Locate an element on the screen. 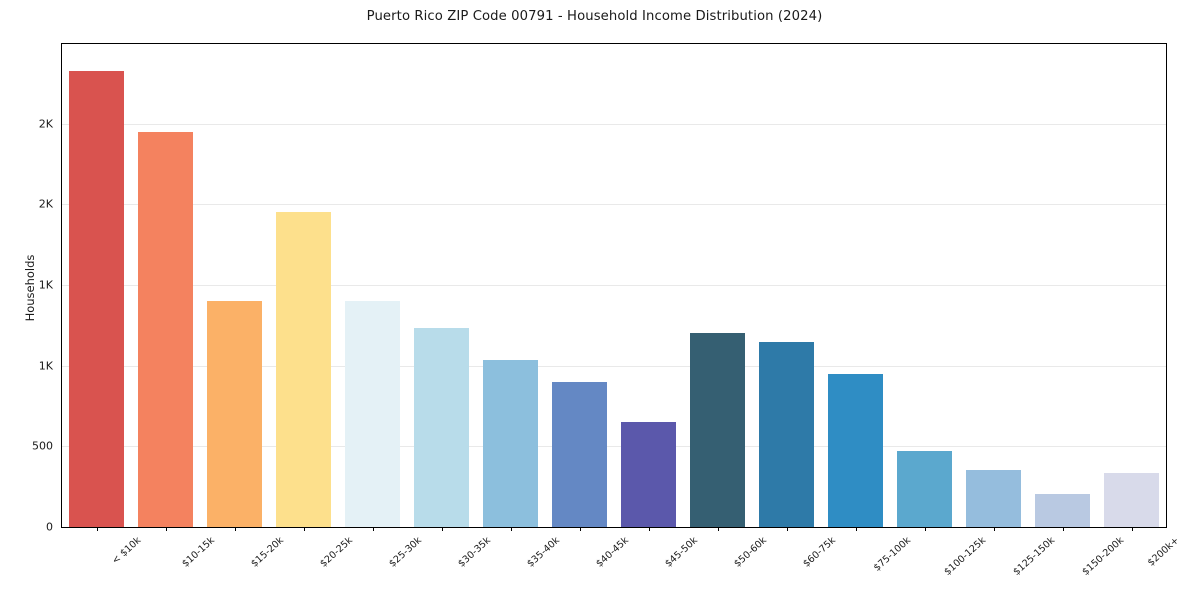  y-axis-tick-label: 500 is located at coordinates (42, 446).